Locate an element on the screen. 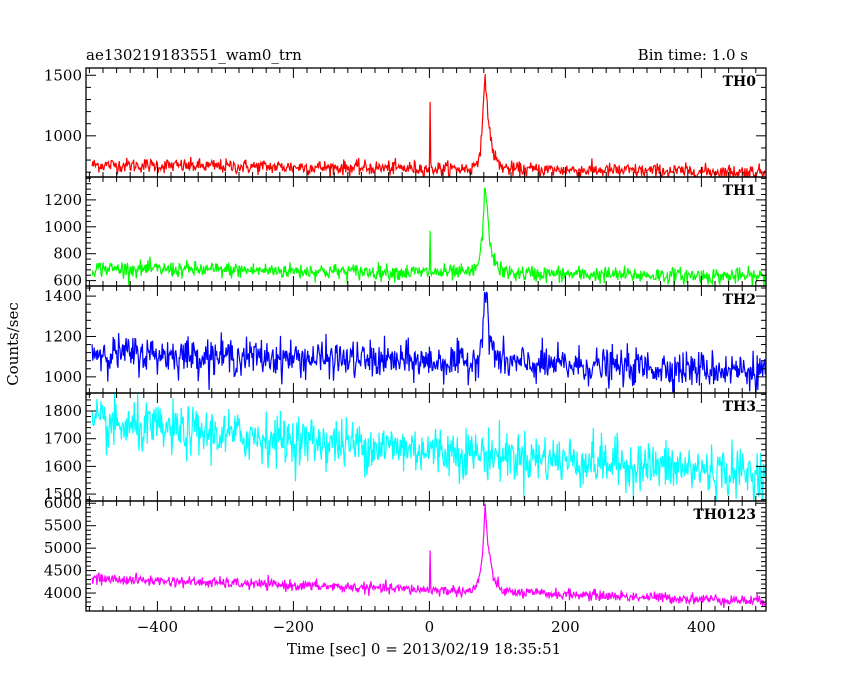  x-tick-label: 400 is located at coordinates (701, 627).